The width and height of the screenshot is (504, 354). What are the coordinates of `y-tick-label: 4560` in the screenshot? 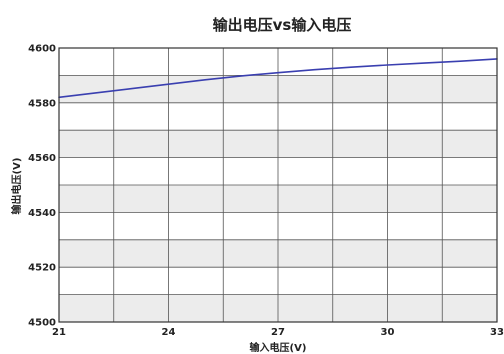 It's located at (42, 158).